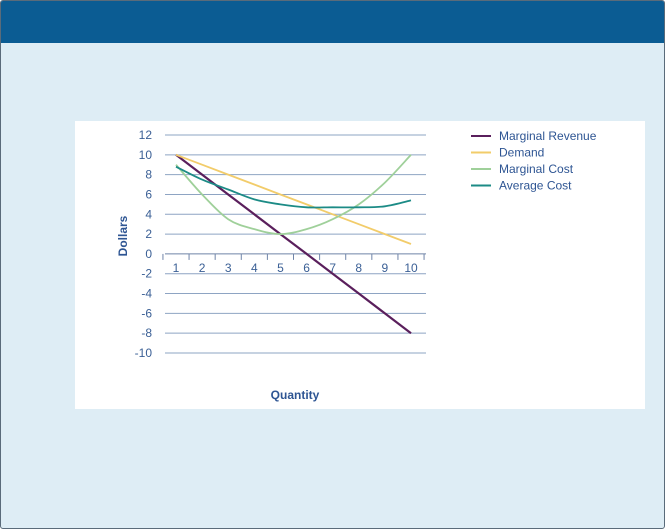  I want to click on x-tick-label: 6, so click(306, 268).